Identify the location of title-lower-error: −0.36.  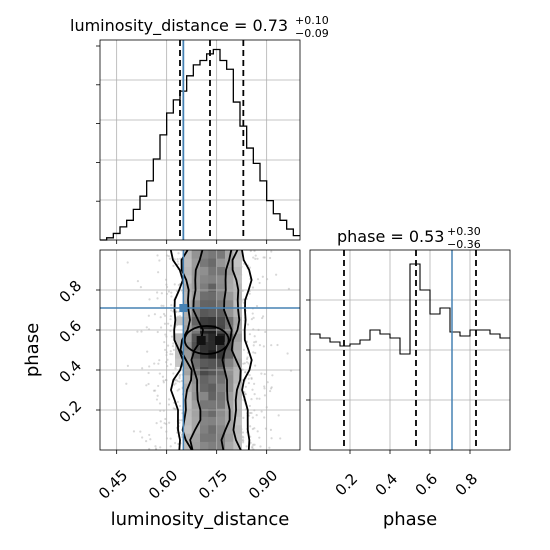
(464, 244).